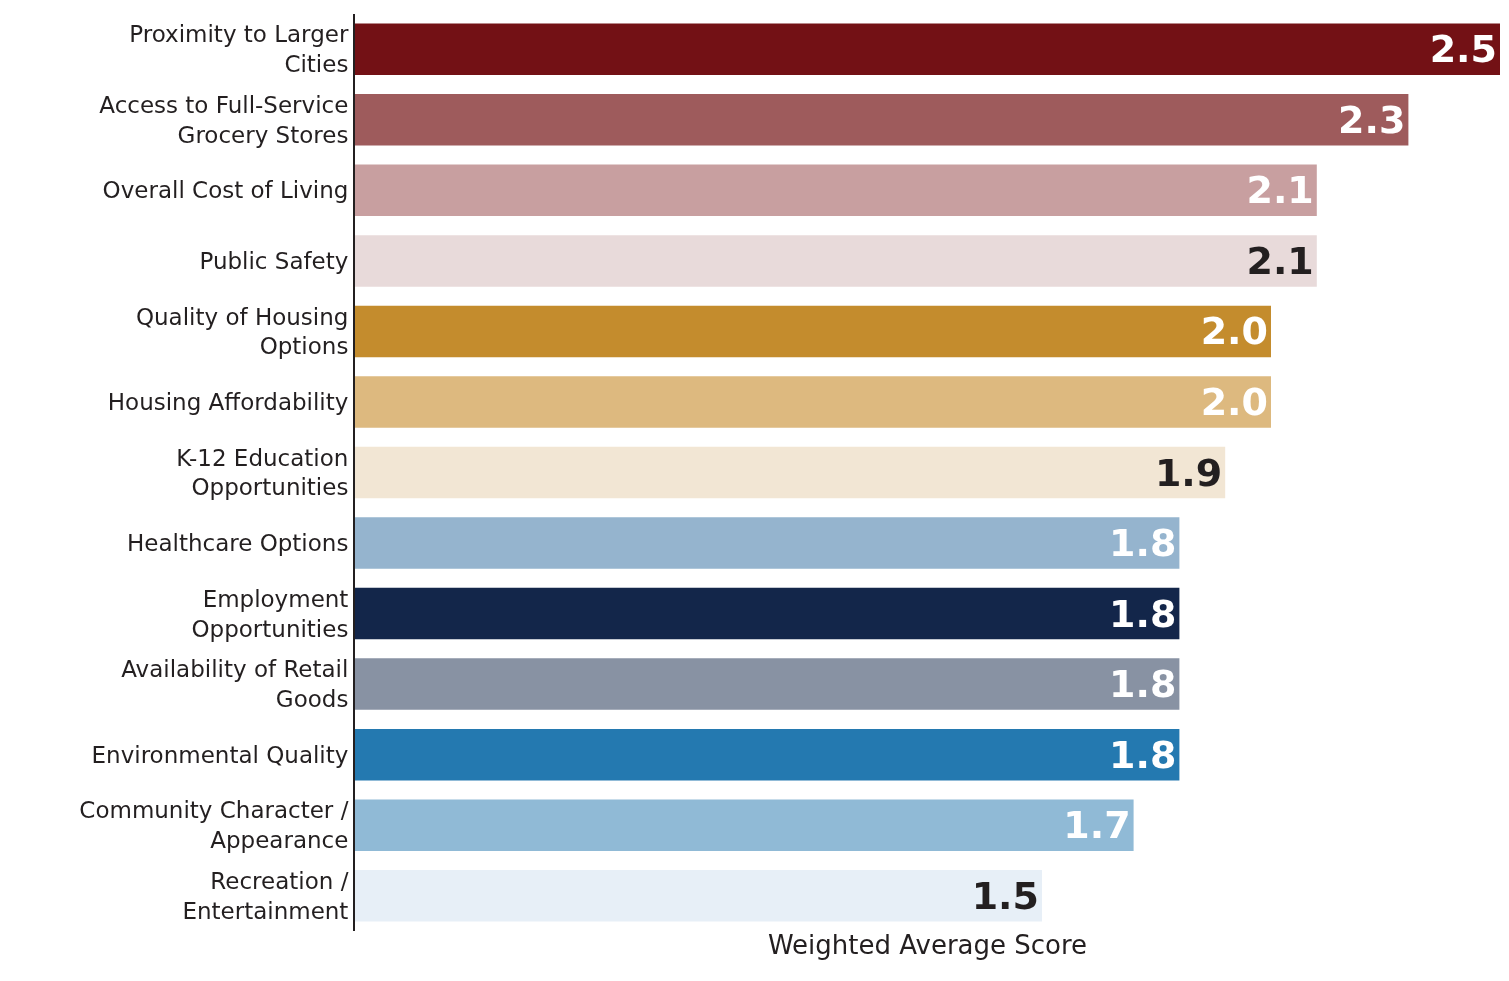 Image resolution: width=1509 pixels, height=981 pixels. Describe the element at coordinates (239, 49) in the screenshot. I see `y-tick-label: Proximity to Larger Cities` at that location.